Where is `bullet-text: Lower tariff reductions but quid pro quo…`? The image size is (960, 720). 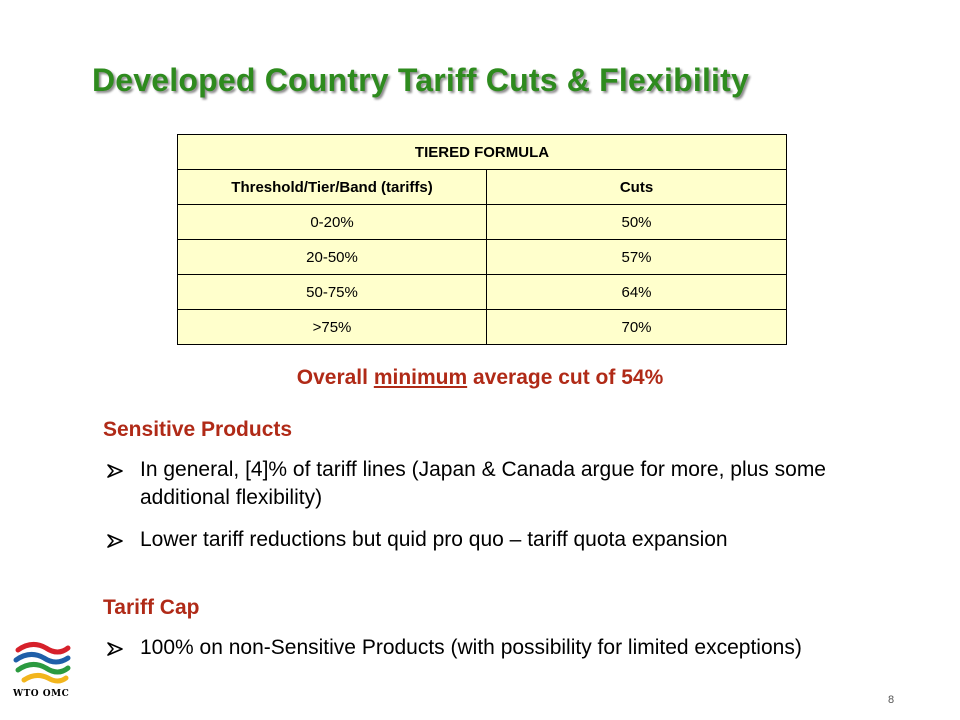 bullet-text: Lower tariff reductions but quid pro quo… is located at coordinates (434, 539).